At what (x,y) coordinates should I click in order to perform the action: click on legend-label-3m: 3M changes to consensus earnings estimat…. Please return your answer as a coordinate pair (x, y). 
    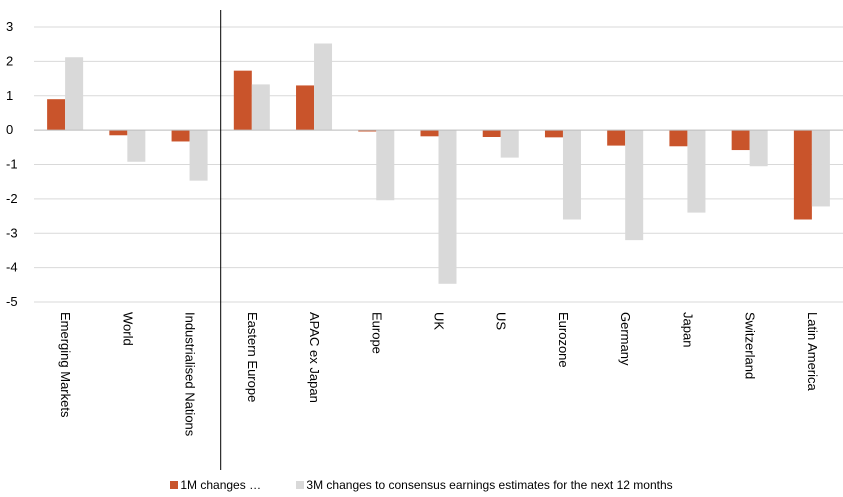
    Looking at the image, I should click on (489, 485).